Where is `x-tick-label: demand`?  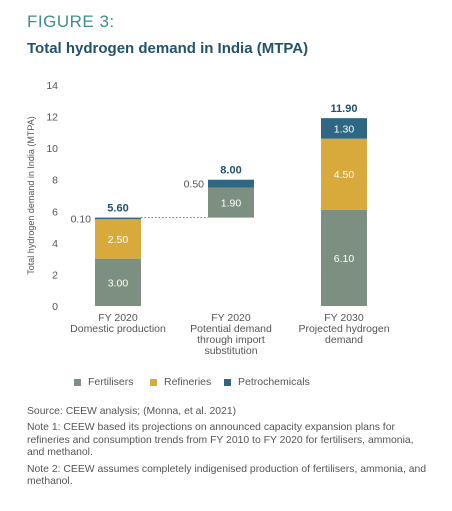
x-tick-label: demand is located at coordinates (344, 340).